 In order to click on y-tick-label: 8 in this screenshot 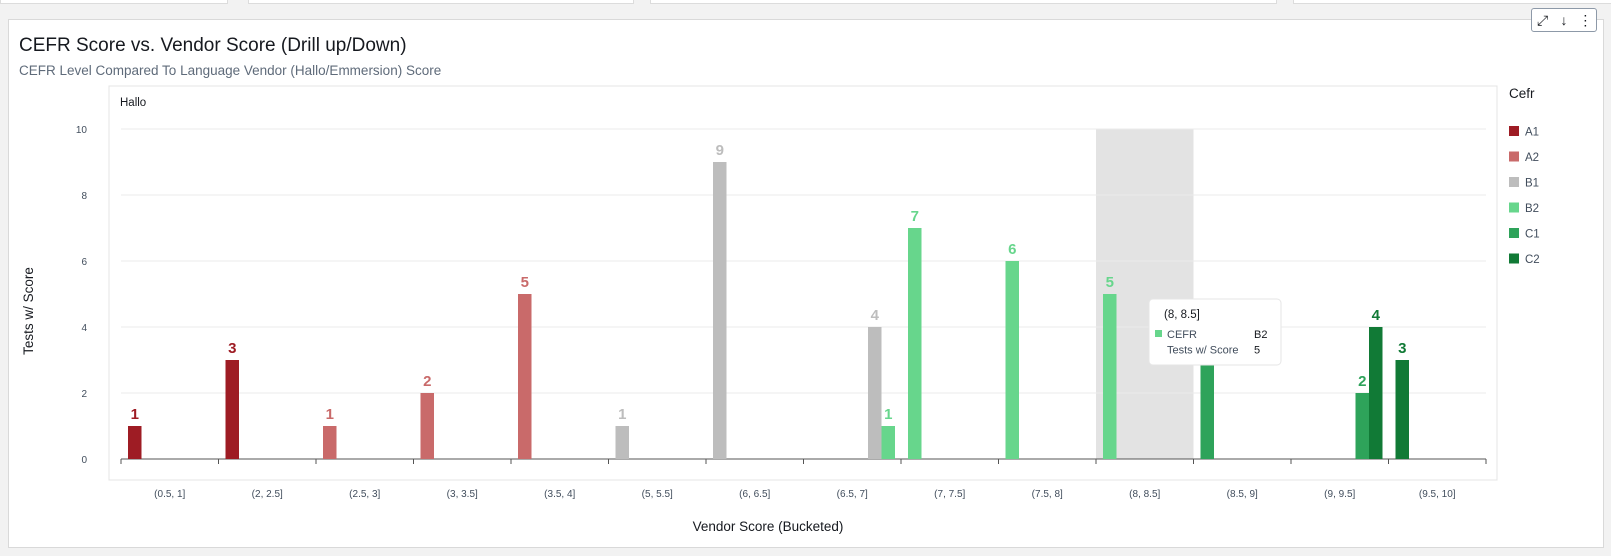, I will do `click(84, 196)`.